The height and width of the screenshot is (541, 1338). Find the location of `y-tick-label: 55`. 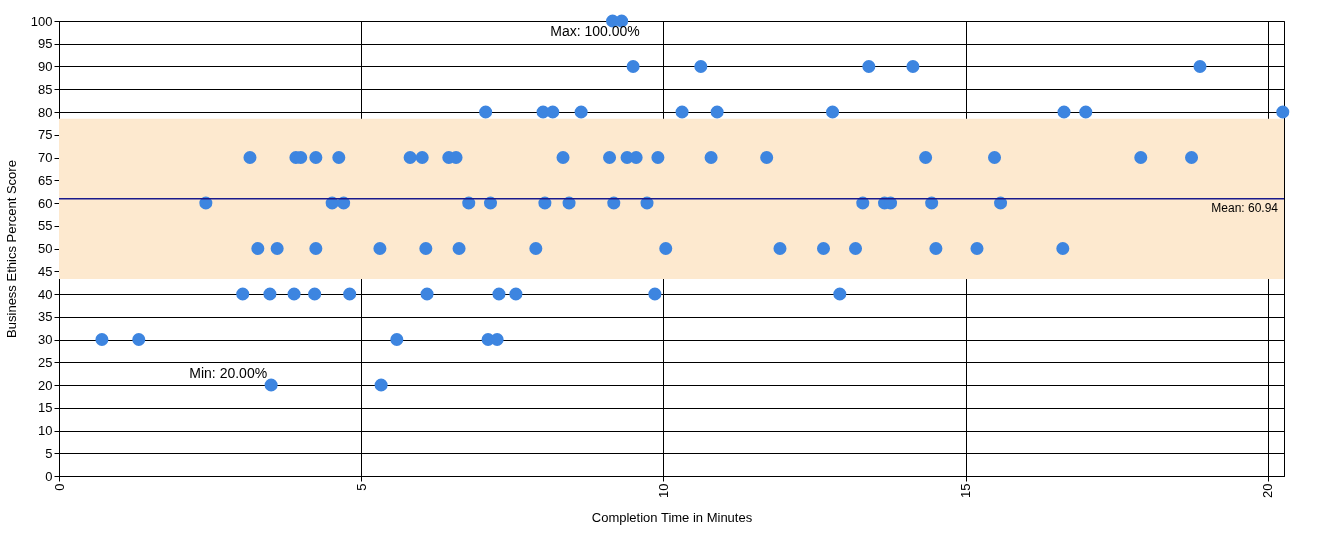

y-tick-label: 55 is located at coordinates (45, 226).